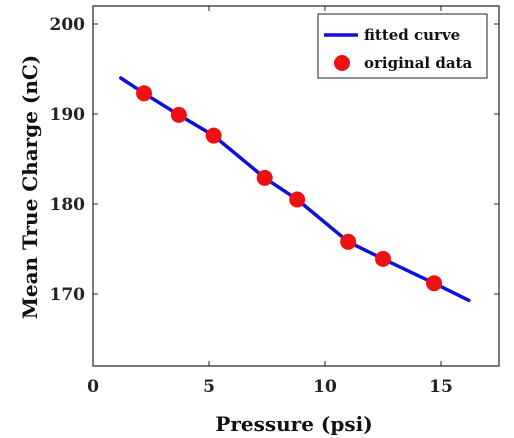  What do you see at coordinates (418, 63) in the screenshot?
I see `legend-label-original-data: original data` at bounding box center [418, 63].